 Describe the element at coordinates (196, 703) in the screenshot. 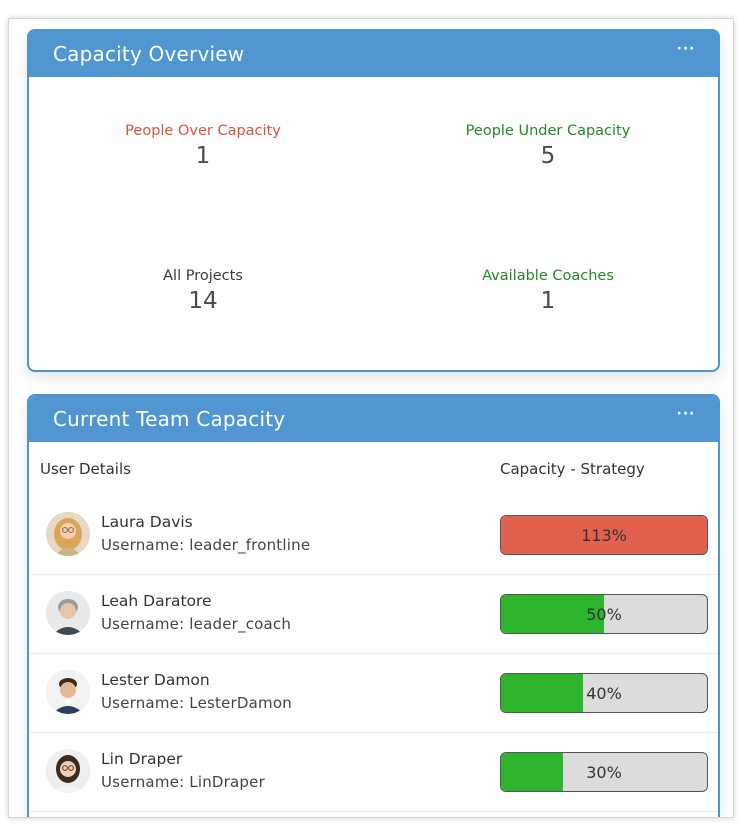

I see `user-username: Username: LesterDamon` at that location.